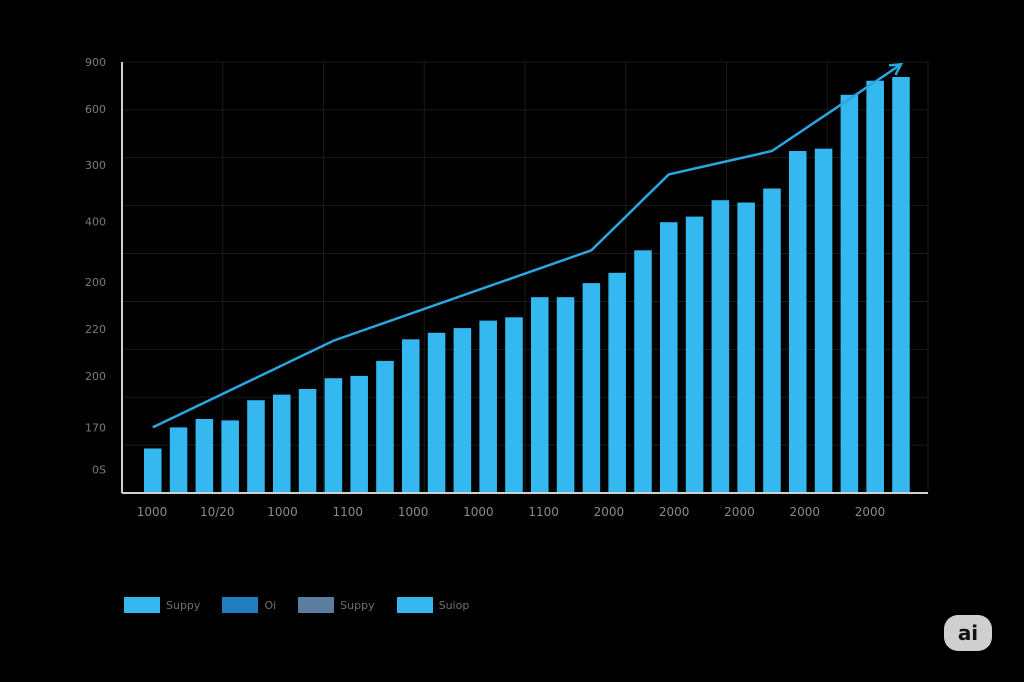 This screenshot has height=682, width=1024. What do you see at coordinates (270, 605) in the screenshot?
I see `legend-label: Oi` at bounding box center [270, 605].